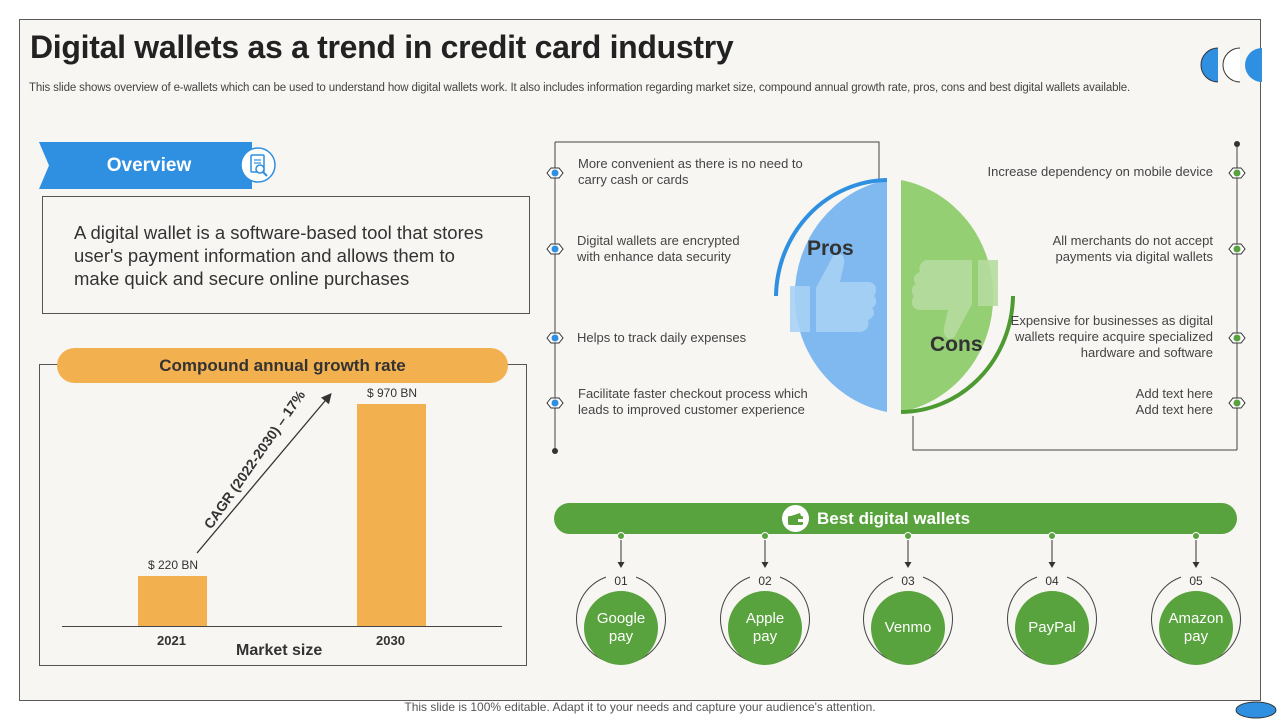  Describe the element at coordinates (1174, 401) in the screenshot. I see `cons-item-4: Add text here Add text here` at that location.